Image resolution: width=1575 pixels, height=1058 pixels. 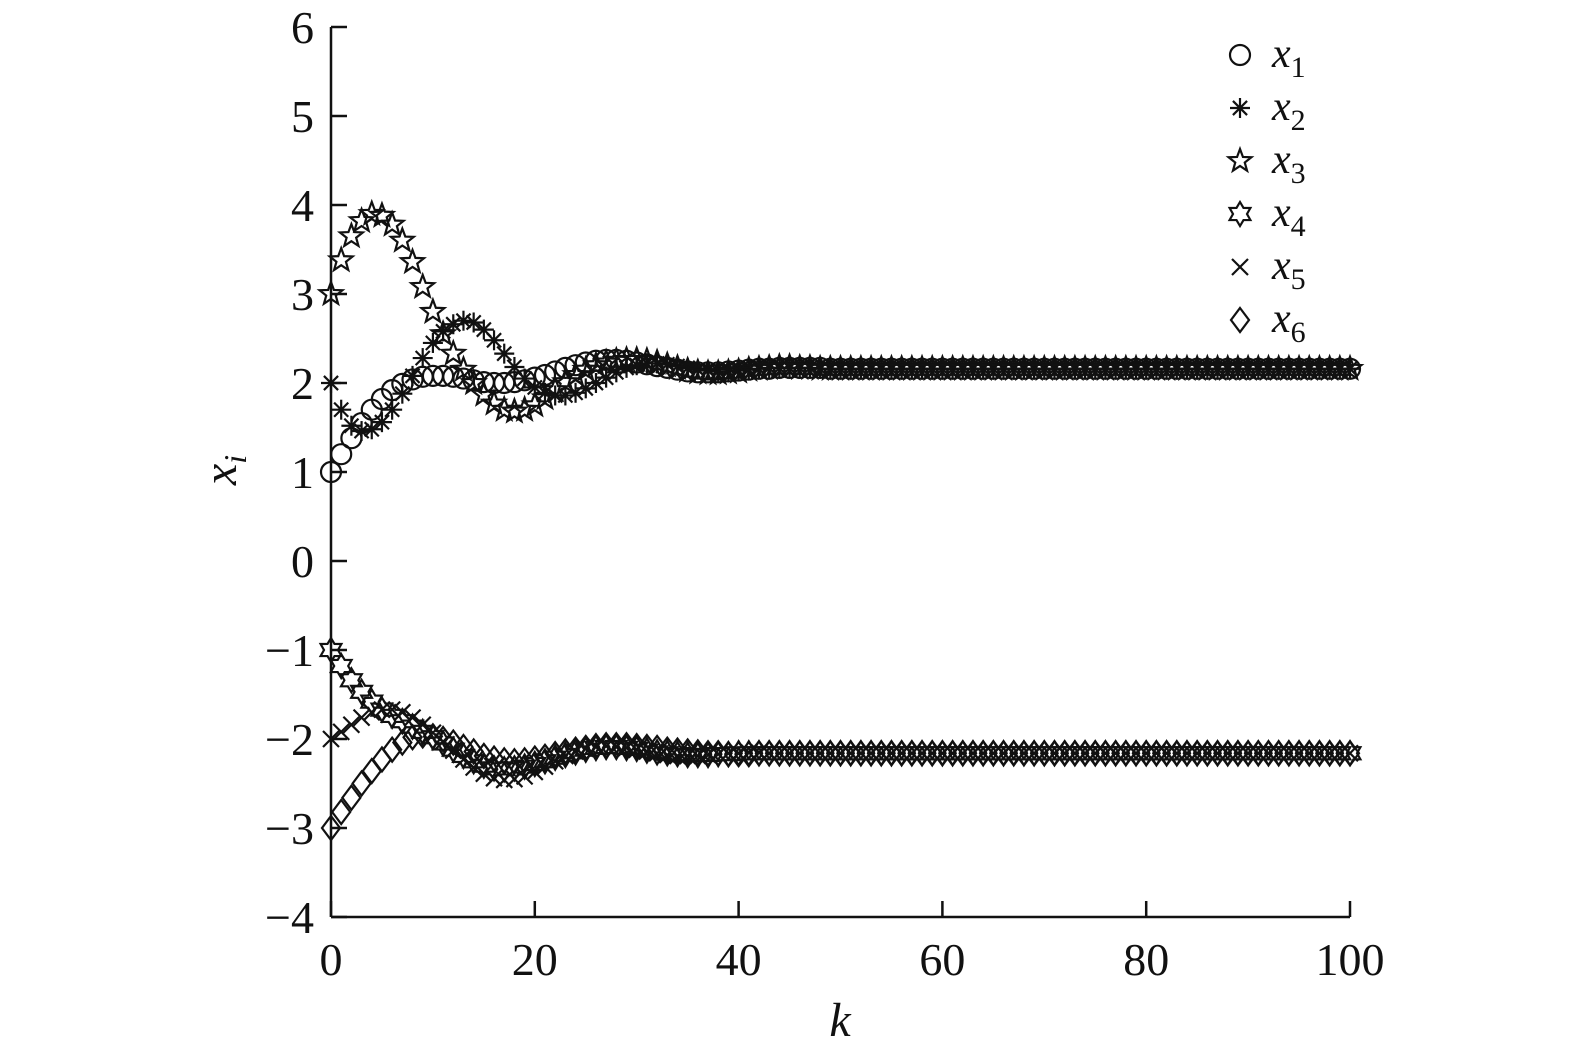 I want to click on x-tick-label: 20, so click(x=535, y=959).